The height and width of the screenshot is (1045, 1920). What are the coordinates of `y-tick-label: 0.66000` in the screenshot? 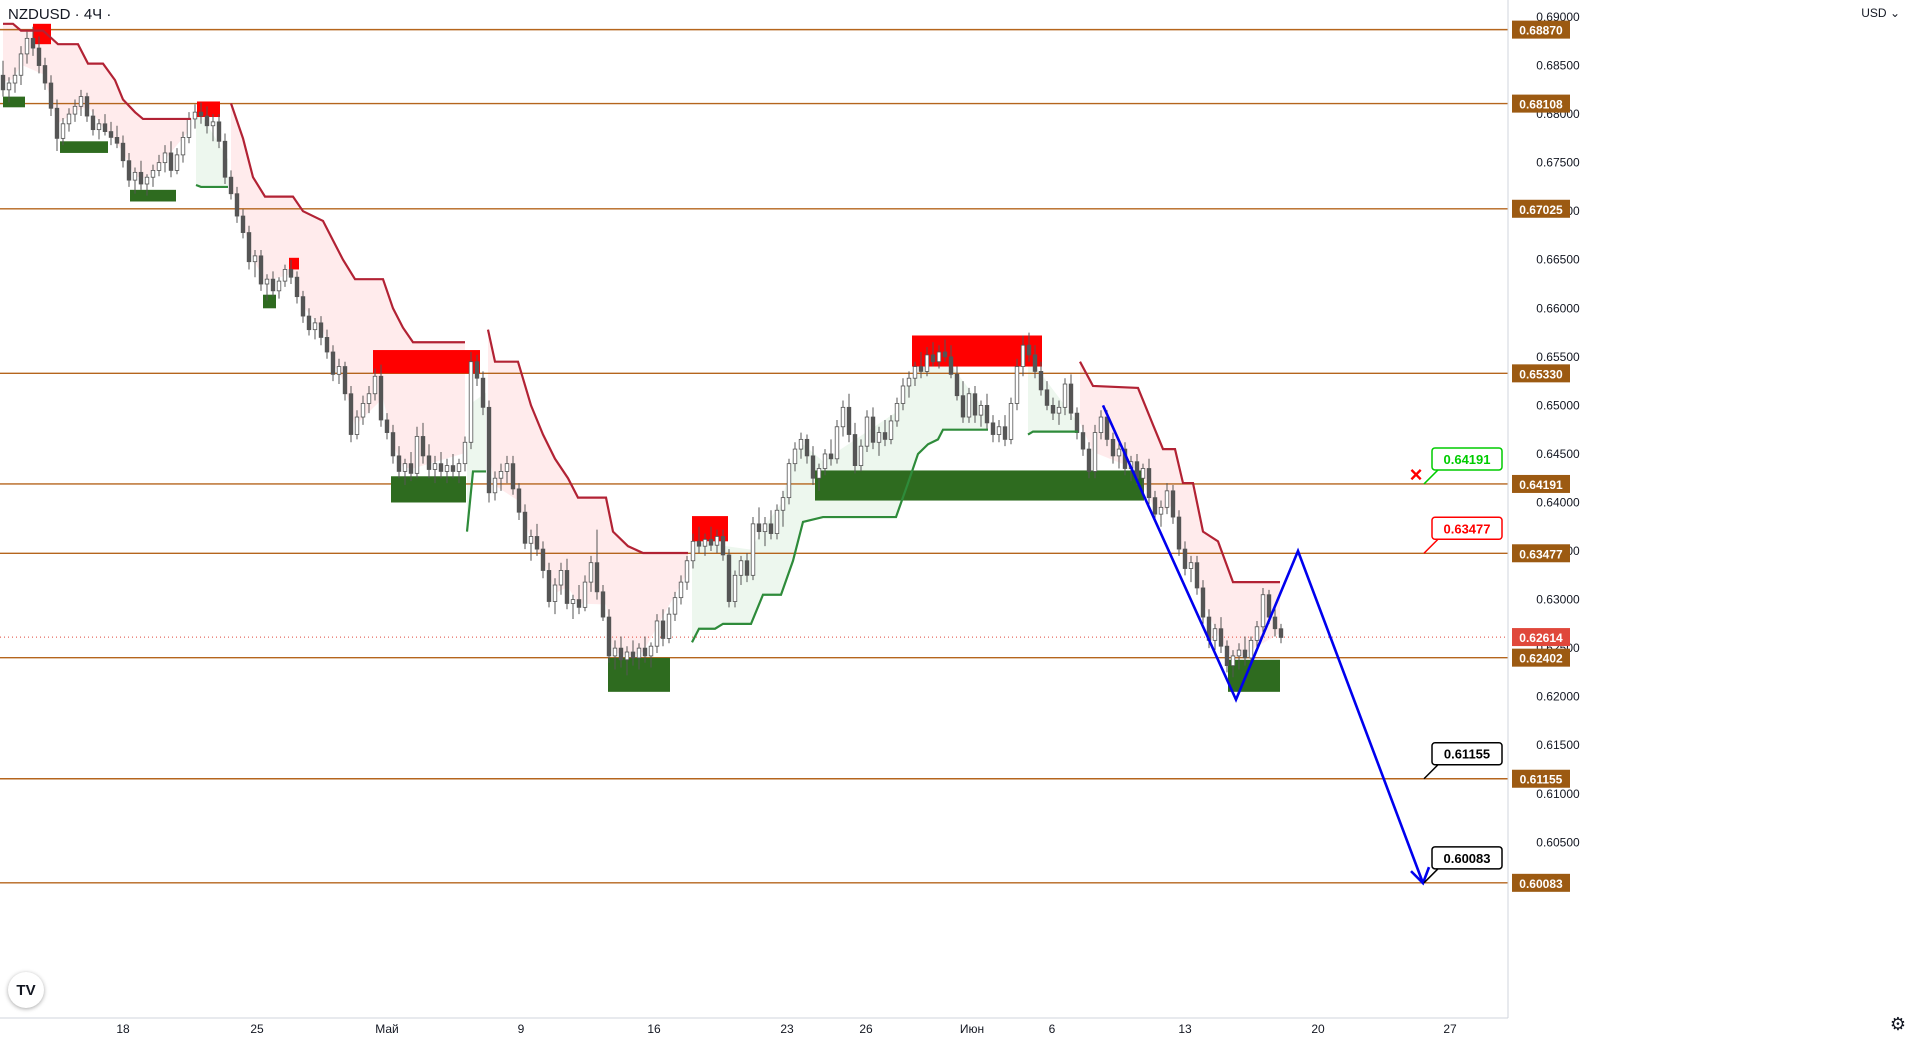 It's located at (1558, 308).